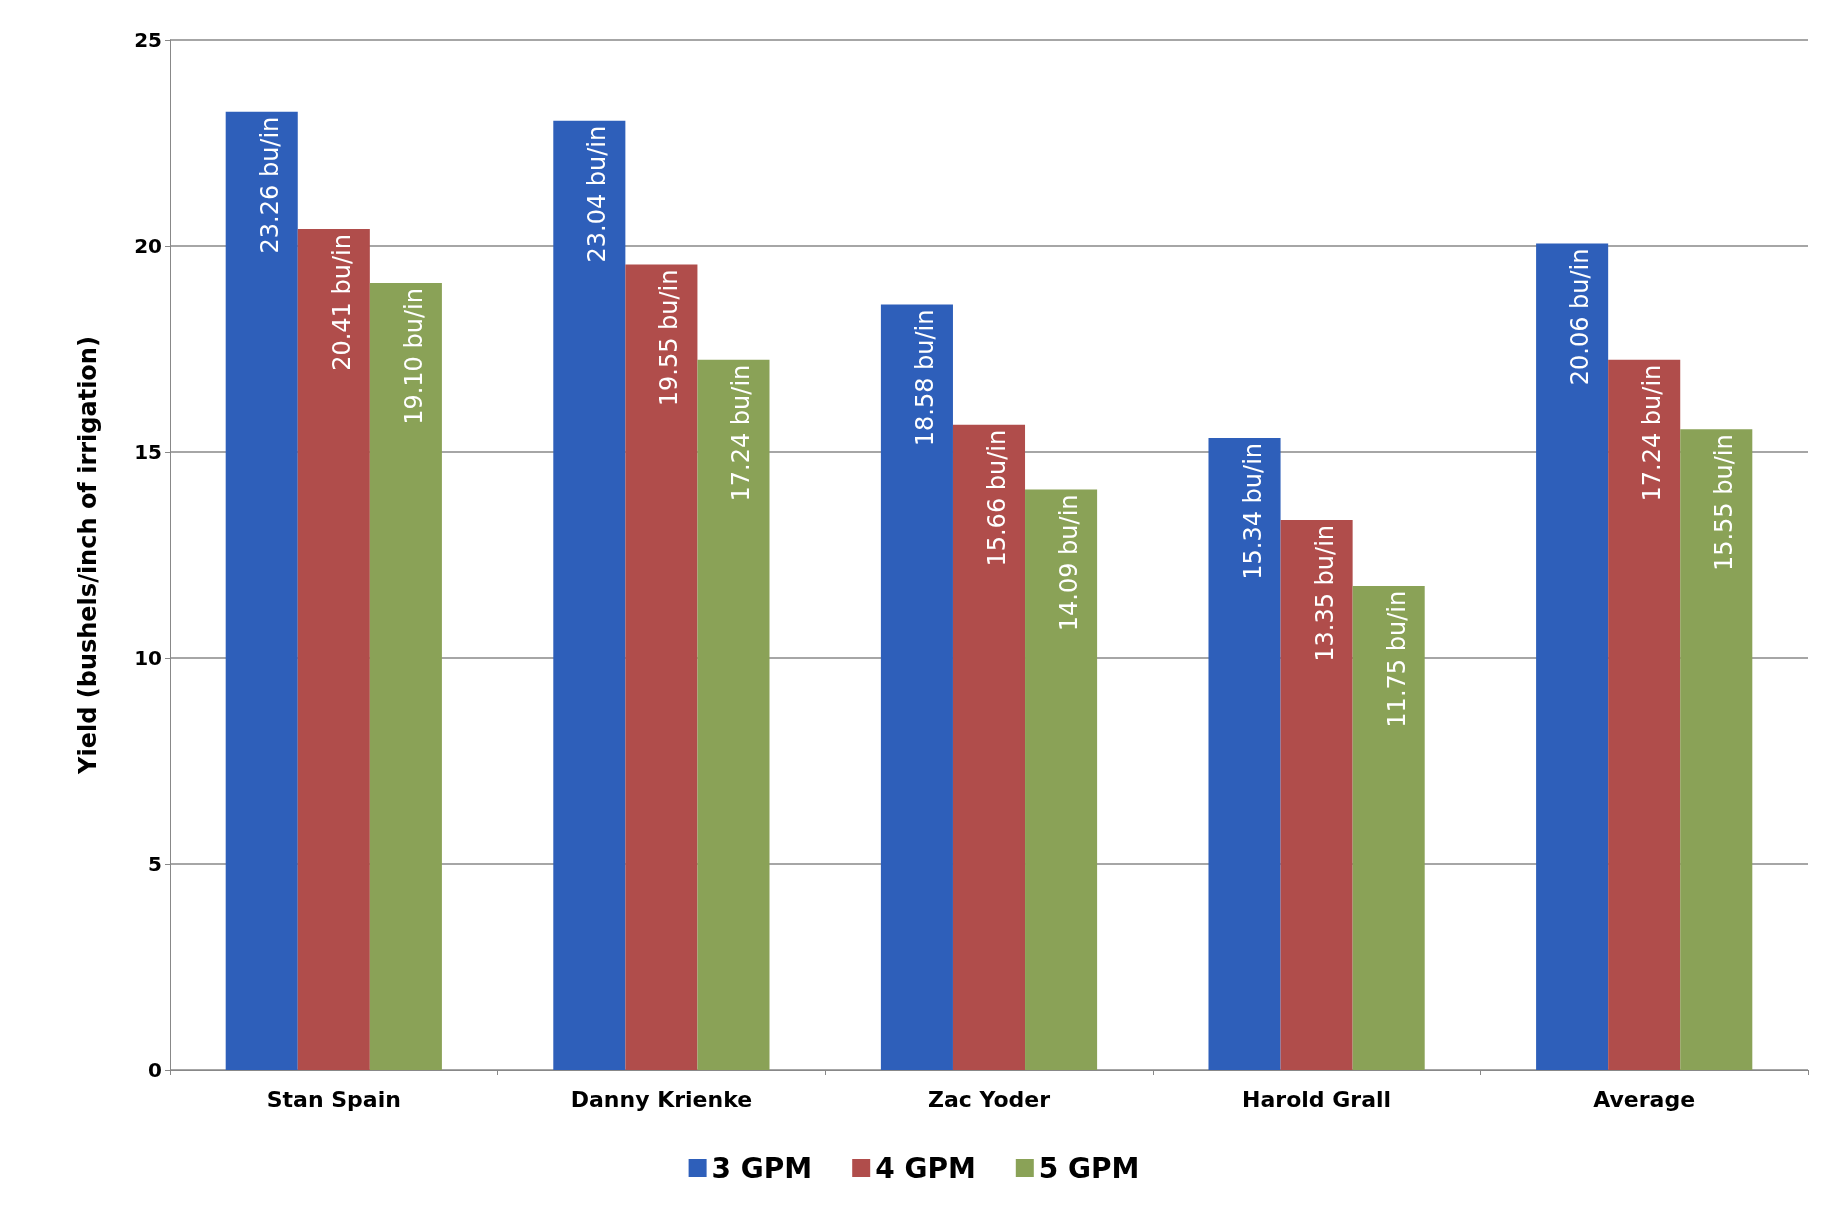 This screenshot has height=1205, width=1828. What do you see at coordinates (1396, 659) in the screenshot?
I see `data-label: 11.75 bu/in` at bounding box center [1396, 659].